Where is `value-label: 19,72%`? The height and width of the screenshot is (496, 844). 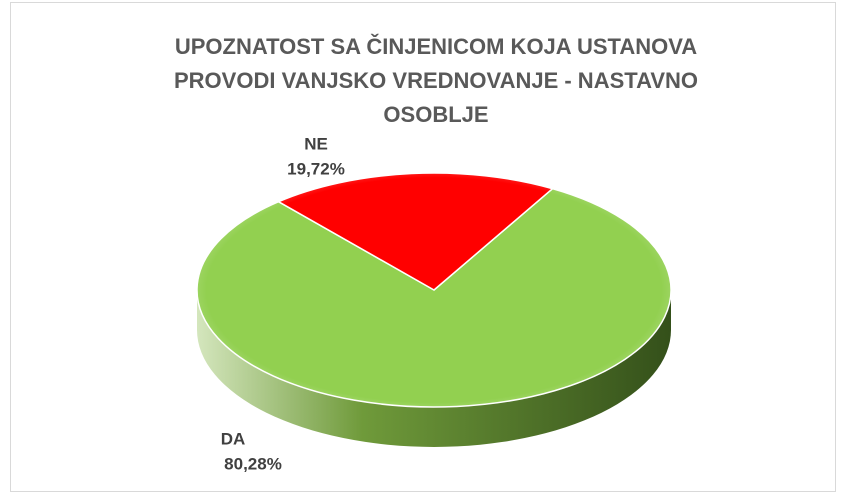 value-label: 19,72% is located at coordinates (316, 168).